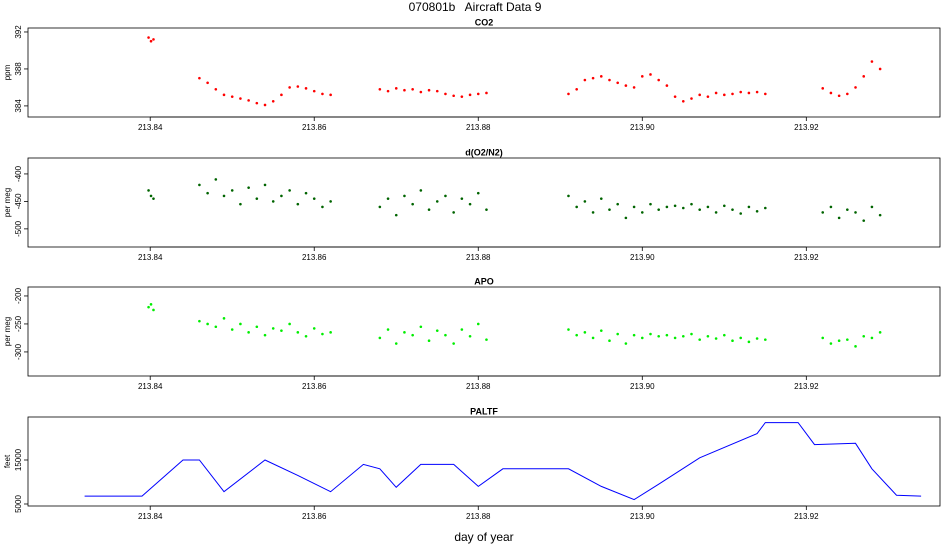  Describe the element at coordinates (478, 127) in the screenshot. I see `x-tick-label: 213.88` at that location.